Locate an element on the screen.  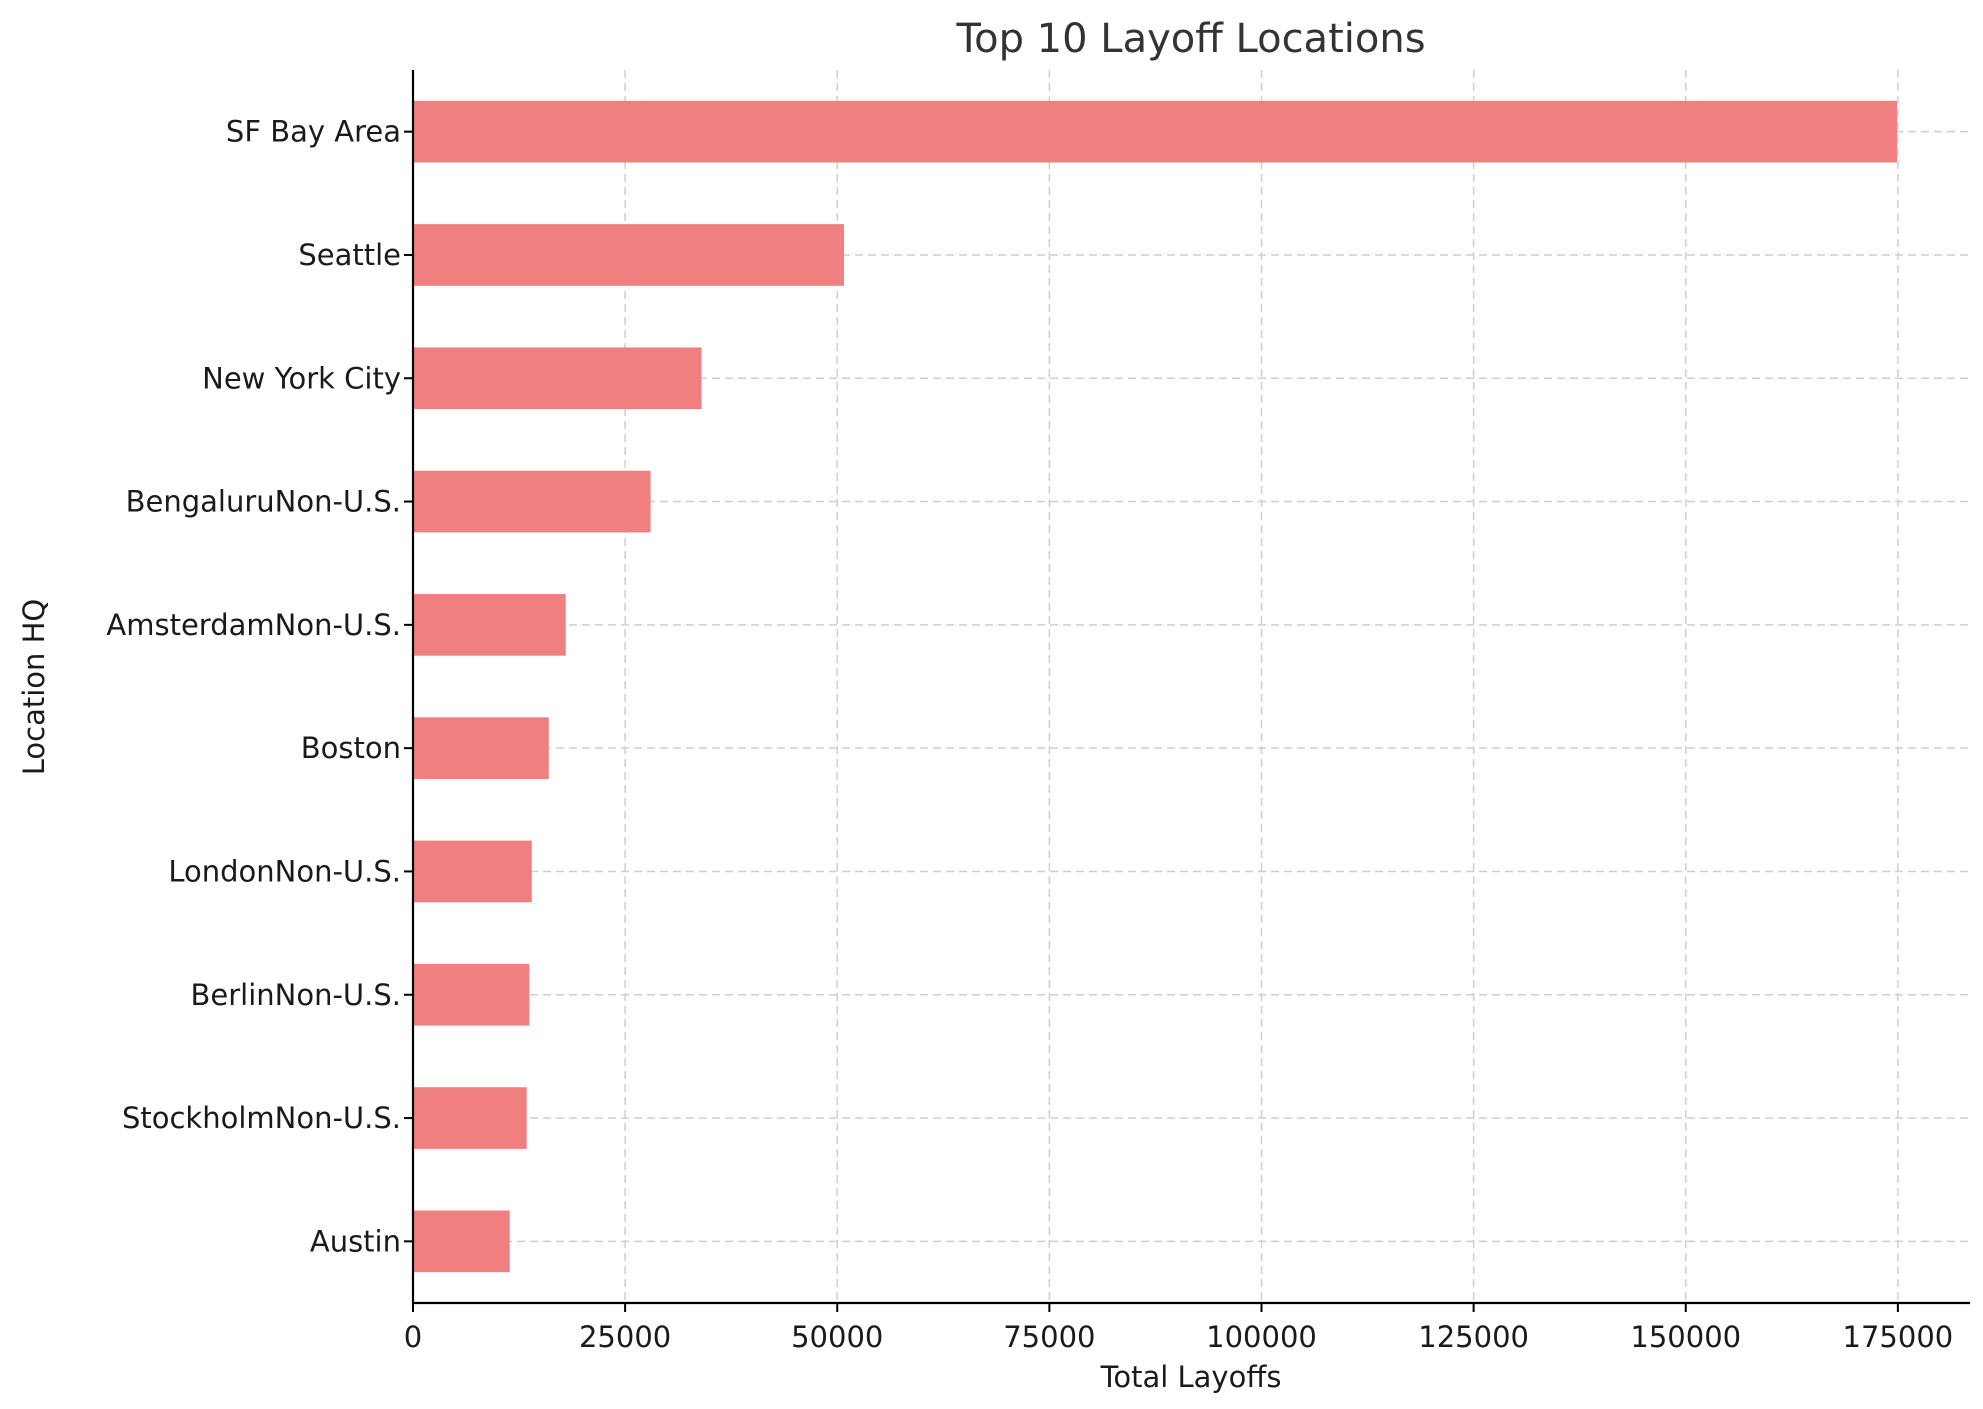
y-tick-label: StockholmNon-U.S. is located at coordinates (261, 1118).